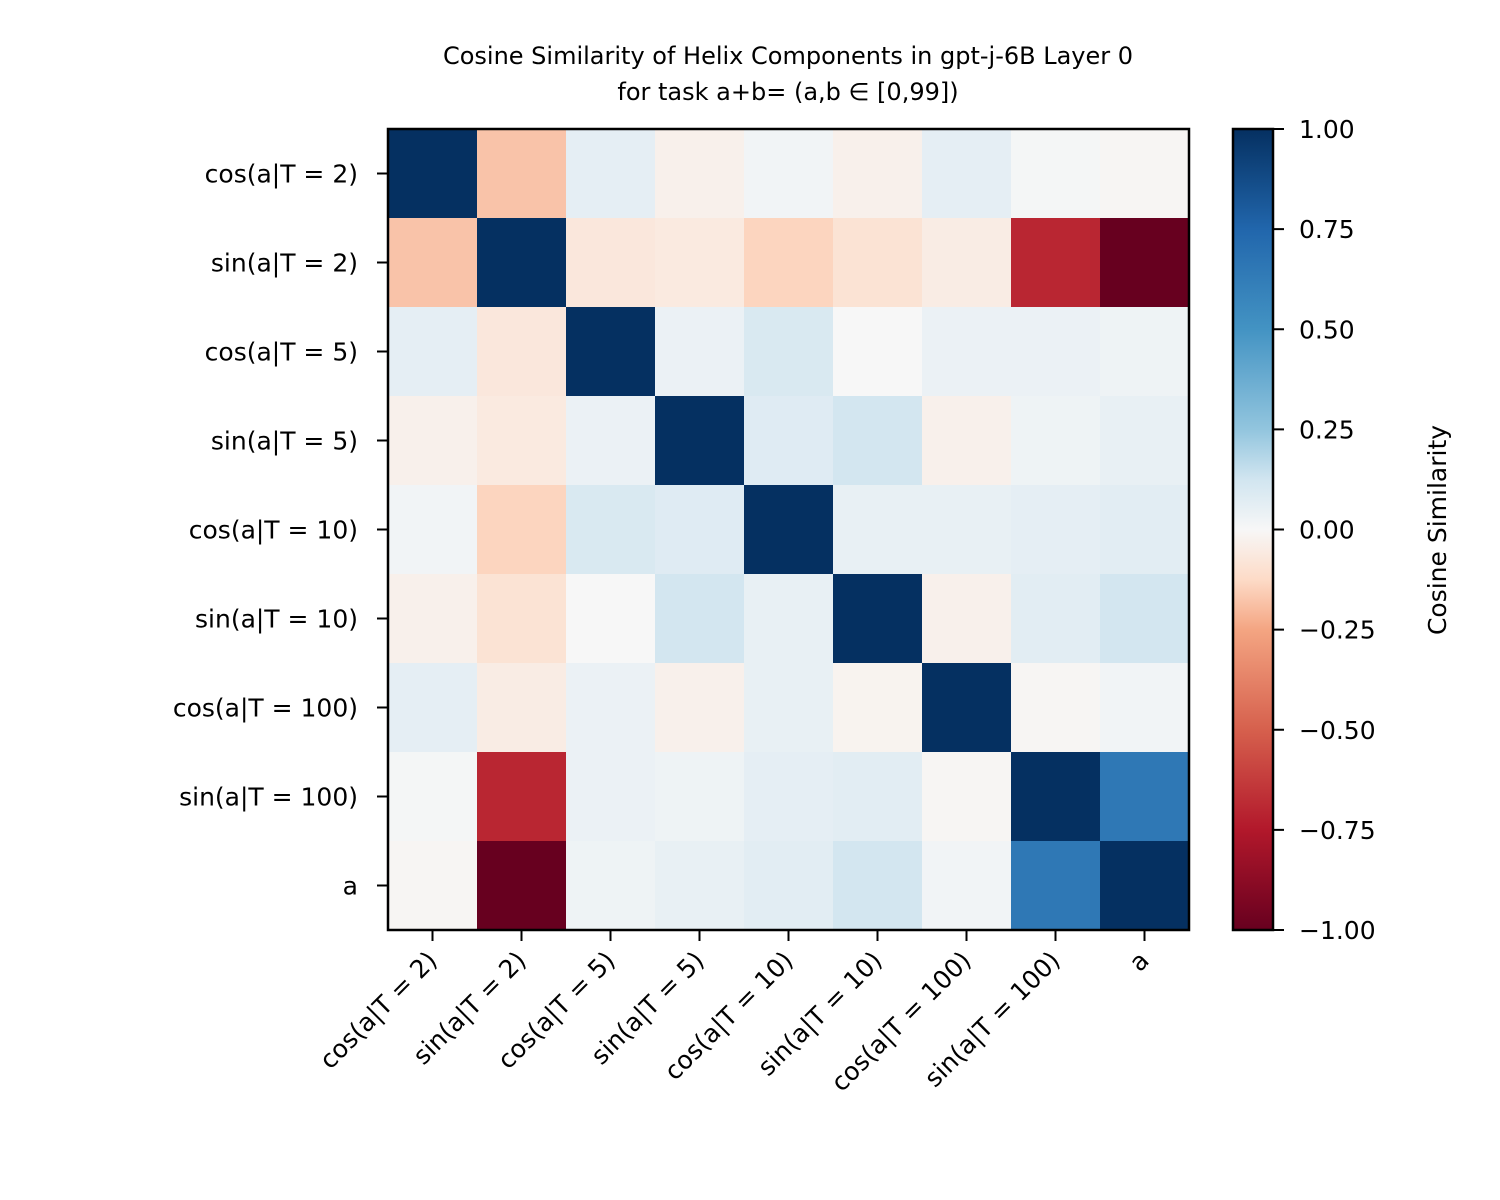 This screenshot has width=1500, height=1200. I want to click on y-tick-label: cos(a|T = 5), so click(281, 352).